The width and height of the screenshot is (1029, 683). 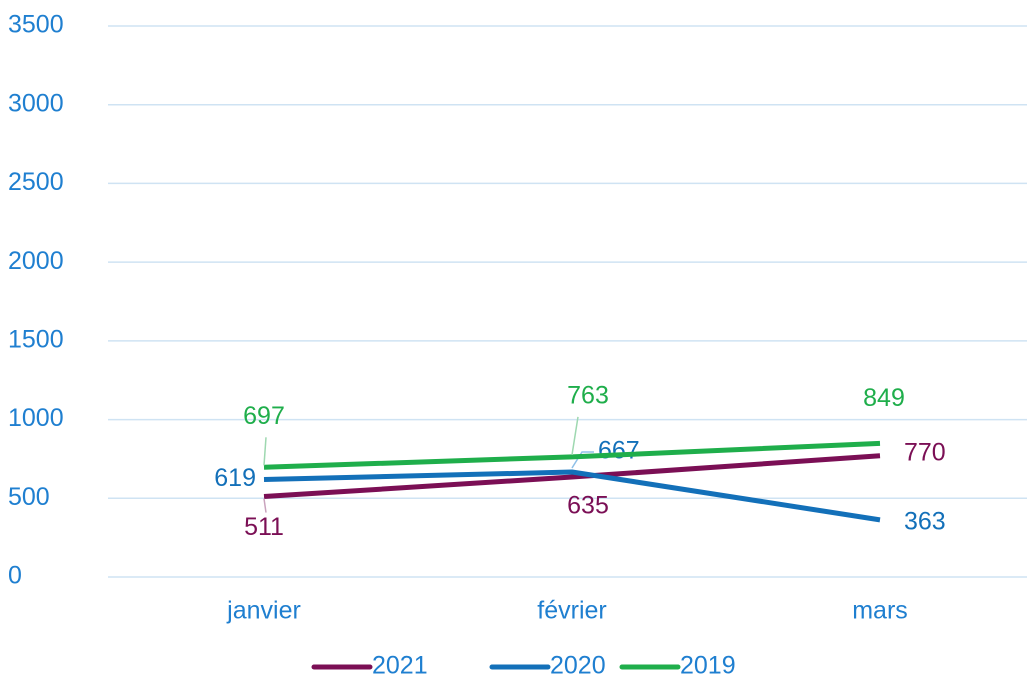 What do you see at coordinates (925, 452) in the screenshot?
I see `data-label: 770` at bounding box center [925, 452].